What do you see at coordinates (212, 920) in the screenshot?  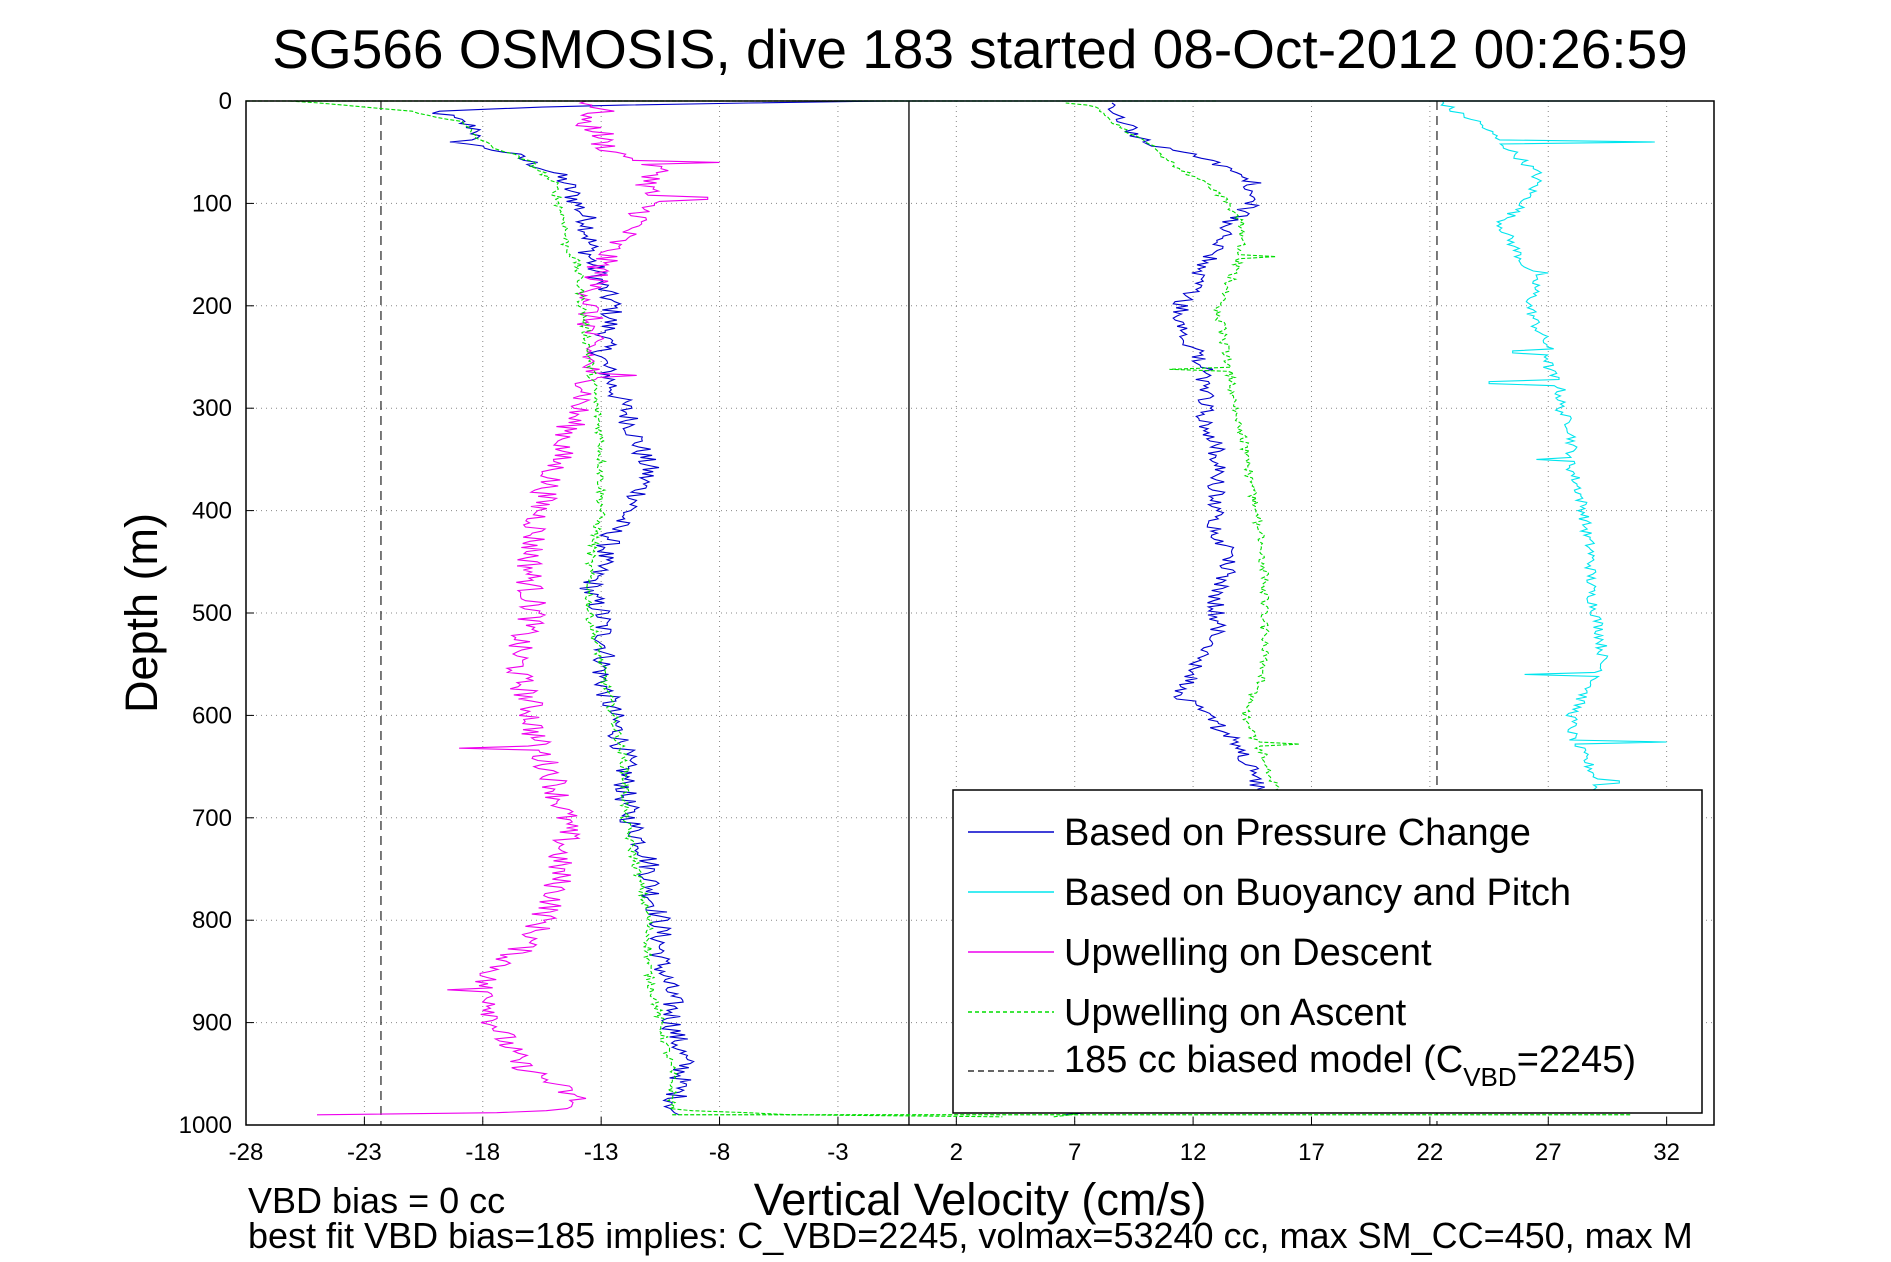 I see `y-tick-label: 800` at bounding box center [212, 920].